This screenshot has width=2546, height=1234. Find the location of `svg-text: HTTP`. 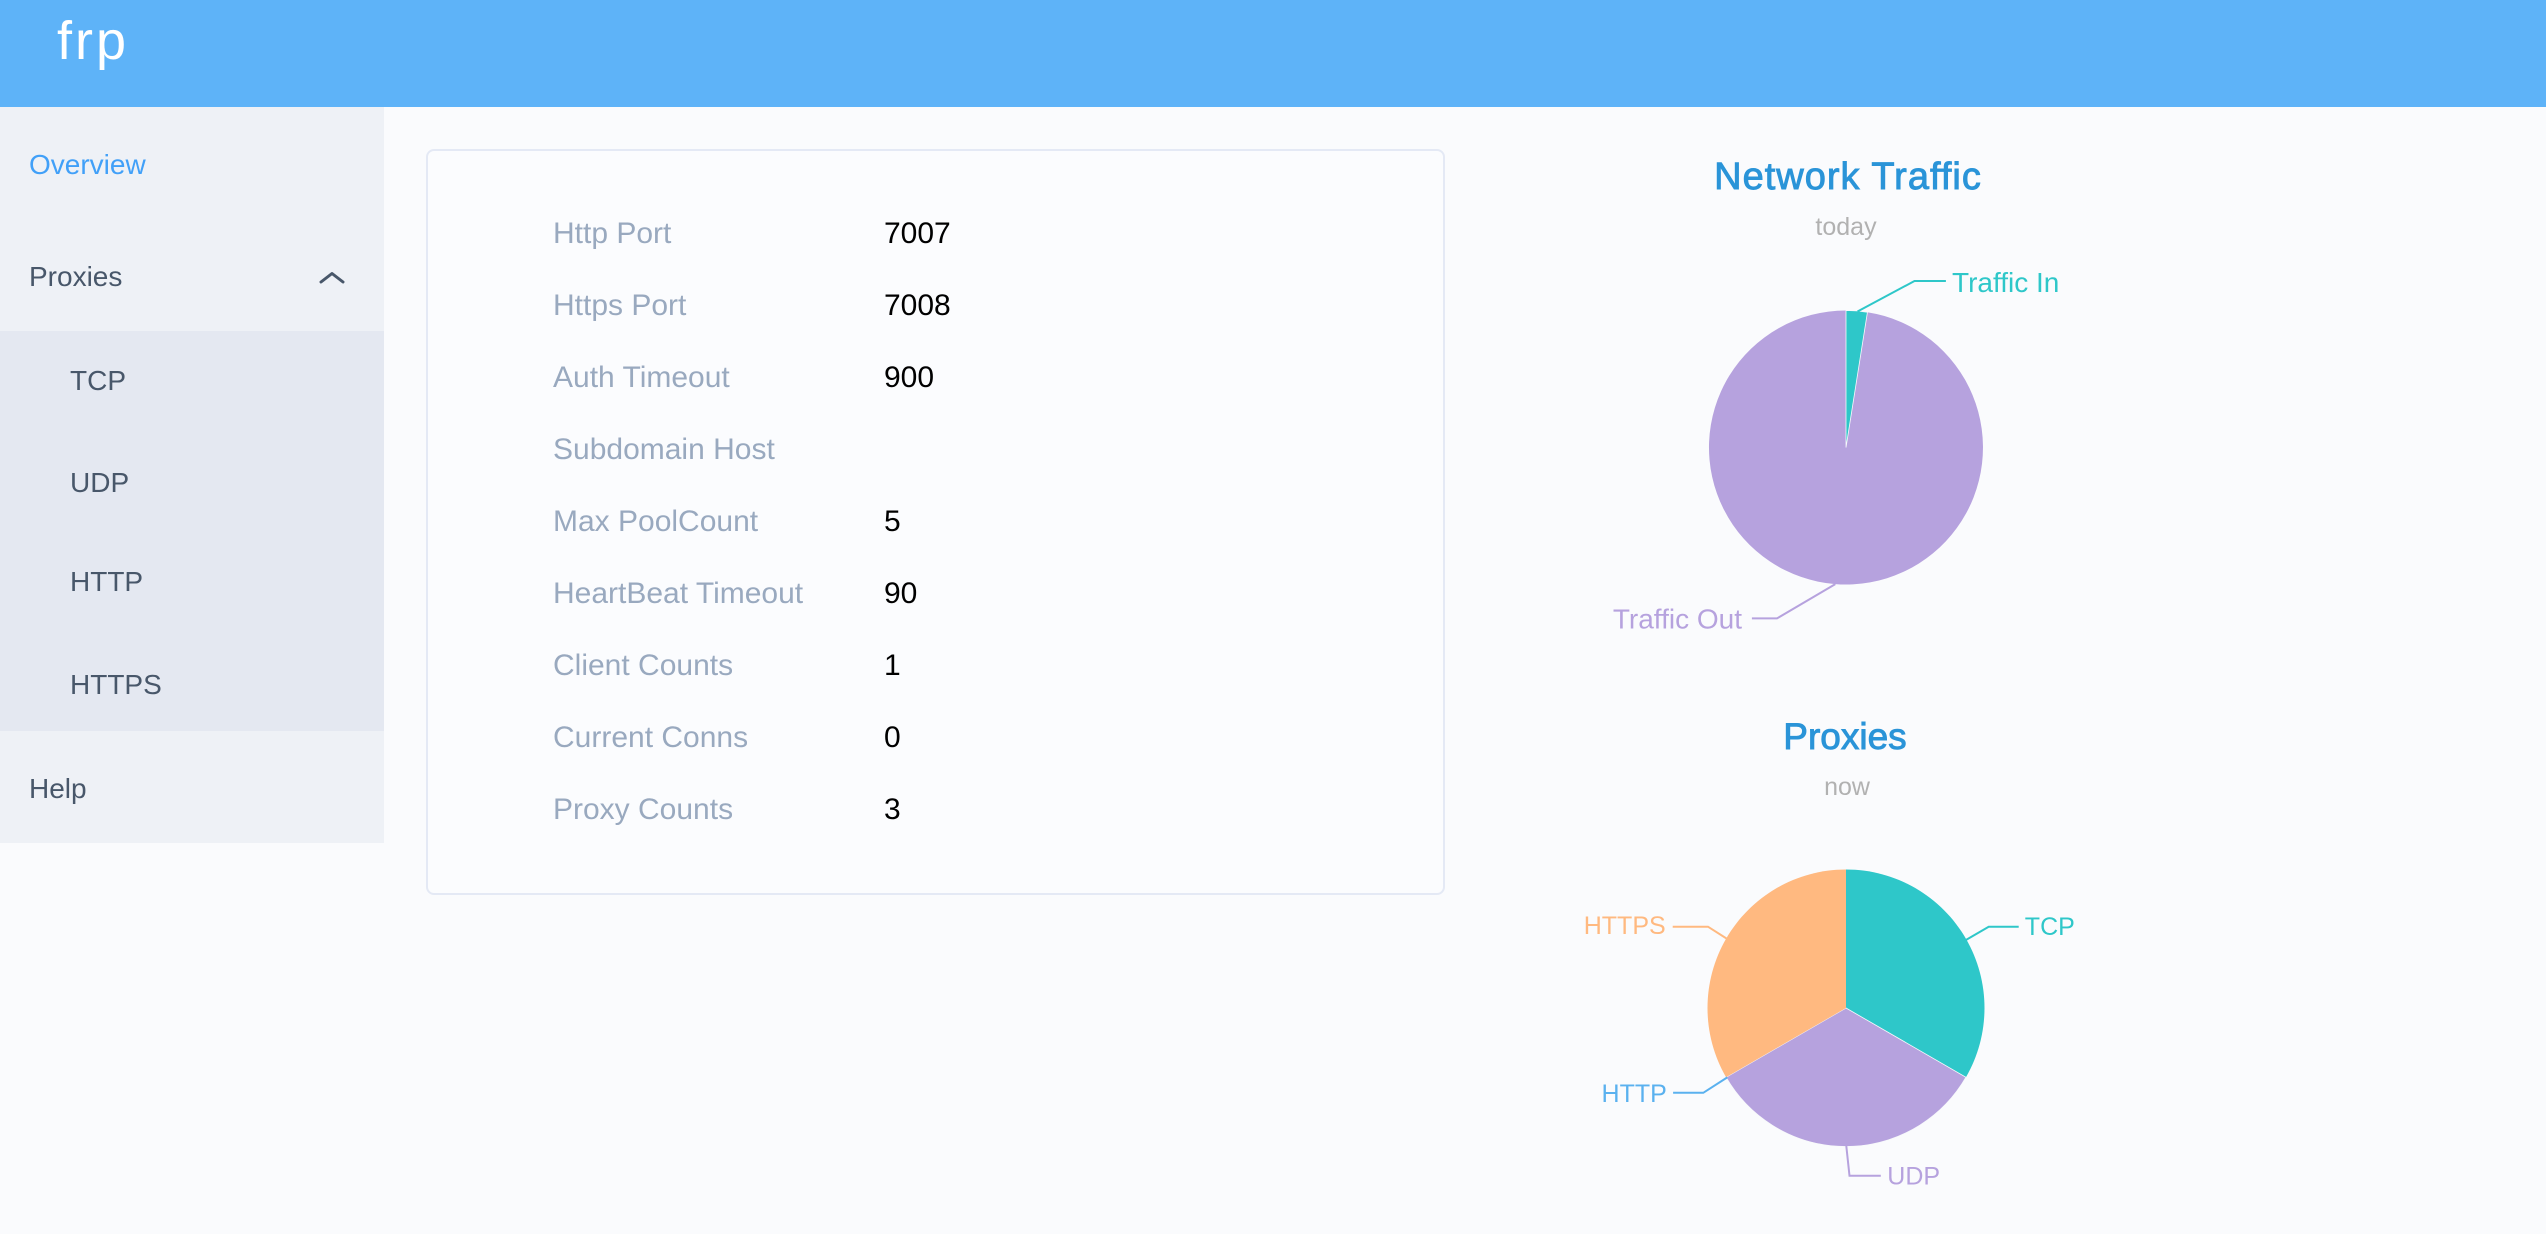

svg-text: HTTP is located at coordinates (1634, 1094).